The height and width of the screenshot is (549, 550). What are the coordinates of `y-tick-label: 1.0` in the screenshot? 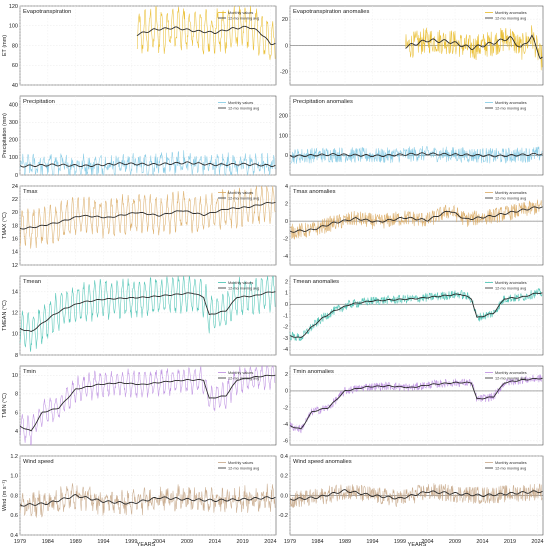 It's located at (14, 477).